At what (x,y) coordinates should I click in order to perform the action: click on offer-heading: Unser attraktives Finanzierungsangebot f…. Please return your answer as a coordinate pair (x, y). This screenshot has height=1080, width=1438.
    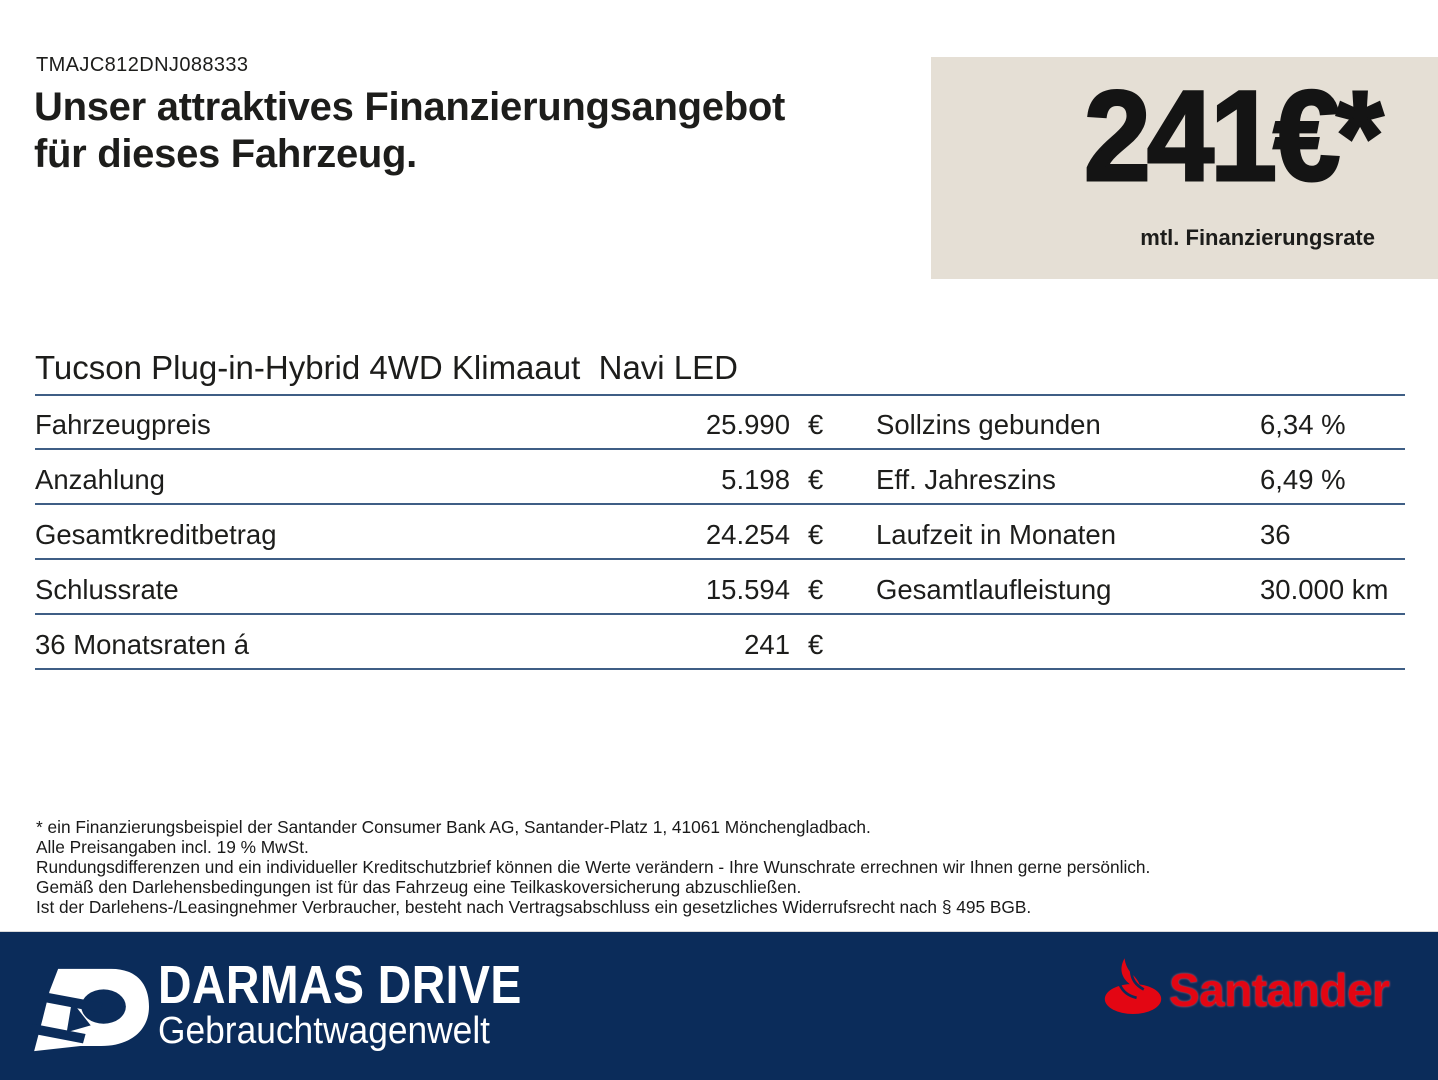
    Looking at the image, I should click on (409, 131).